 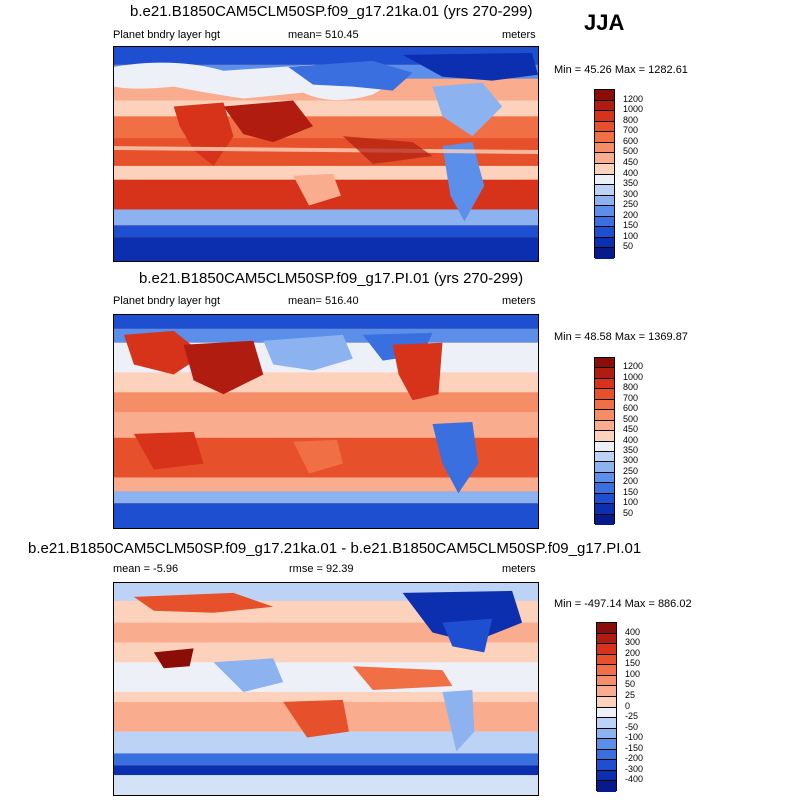 I want to click on panel2-mean-label: mean= 516.40, so click(x=323, y=301).